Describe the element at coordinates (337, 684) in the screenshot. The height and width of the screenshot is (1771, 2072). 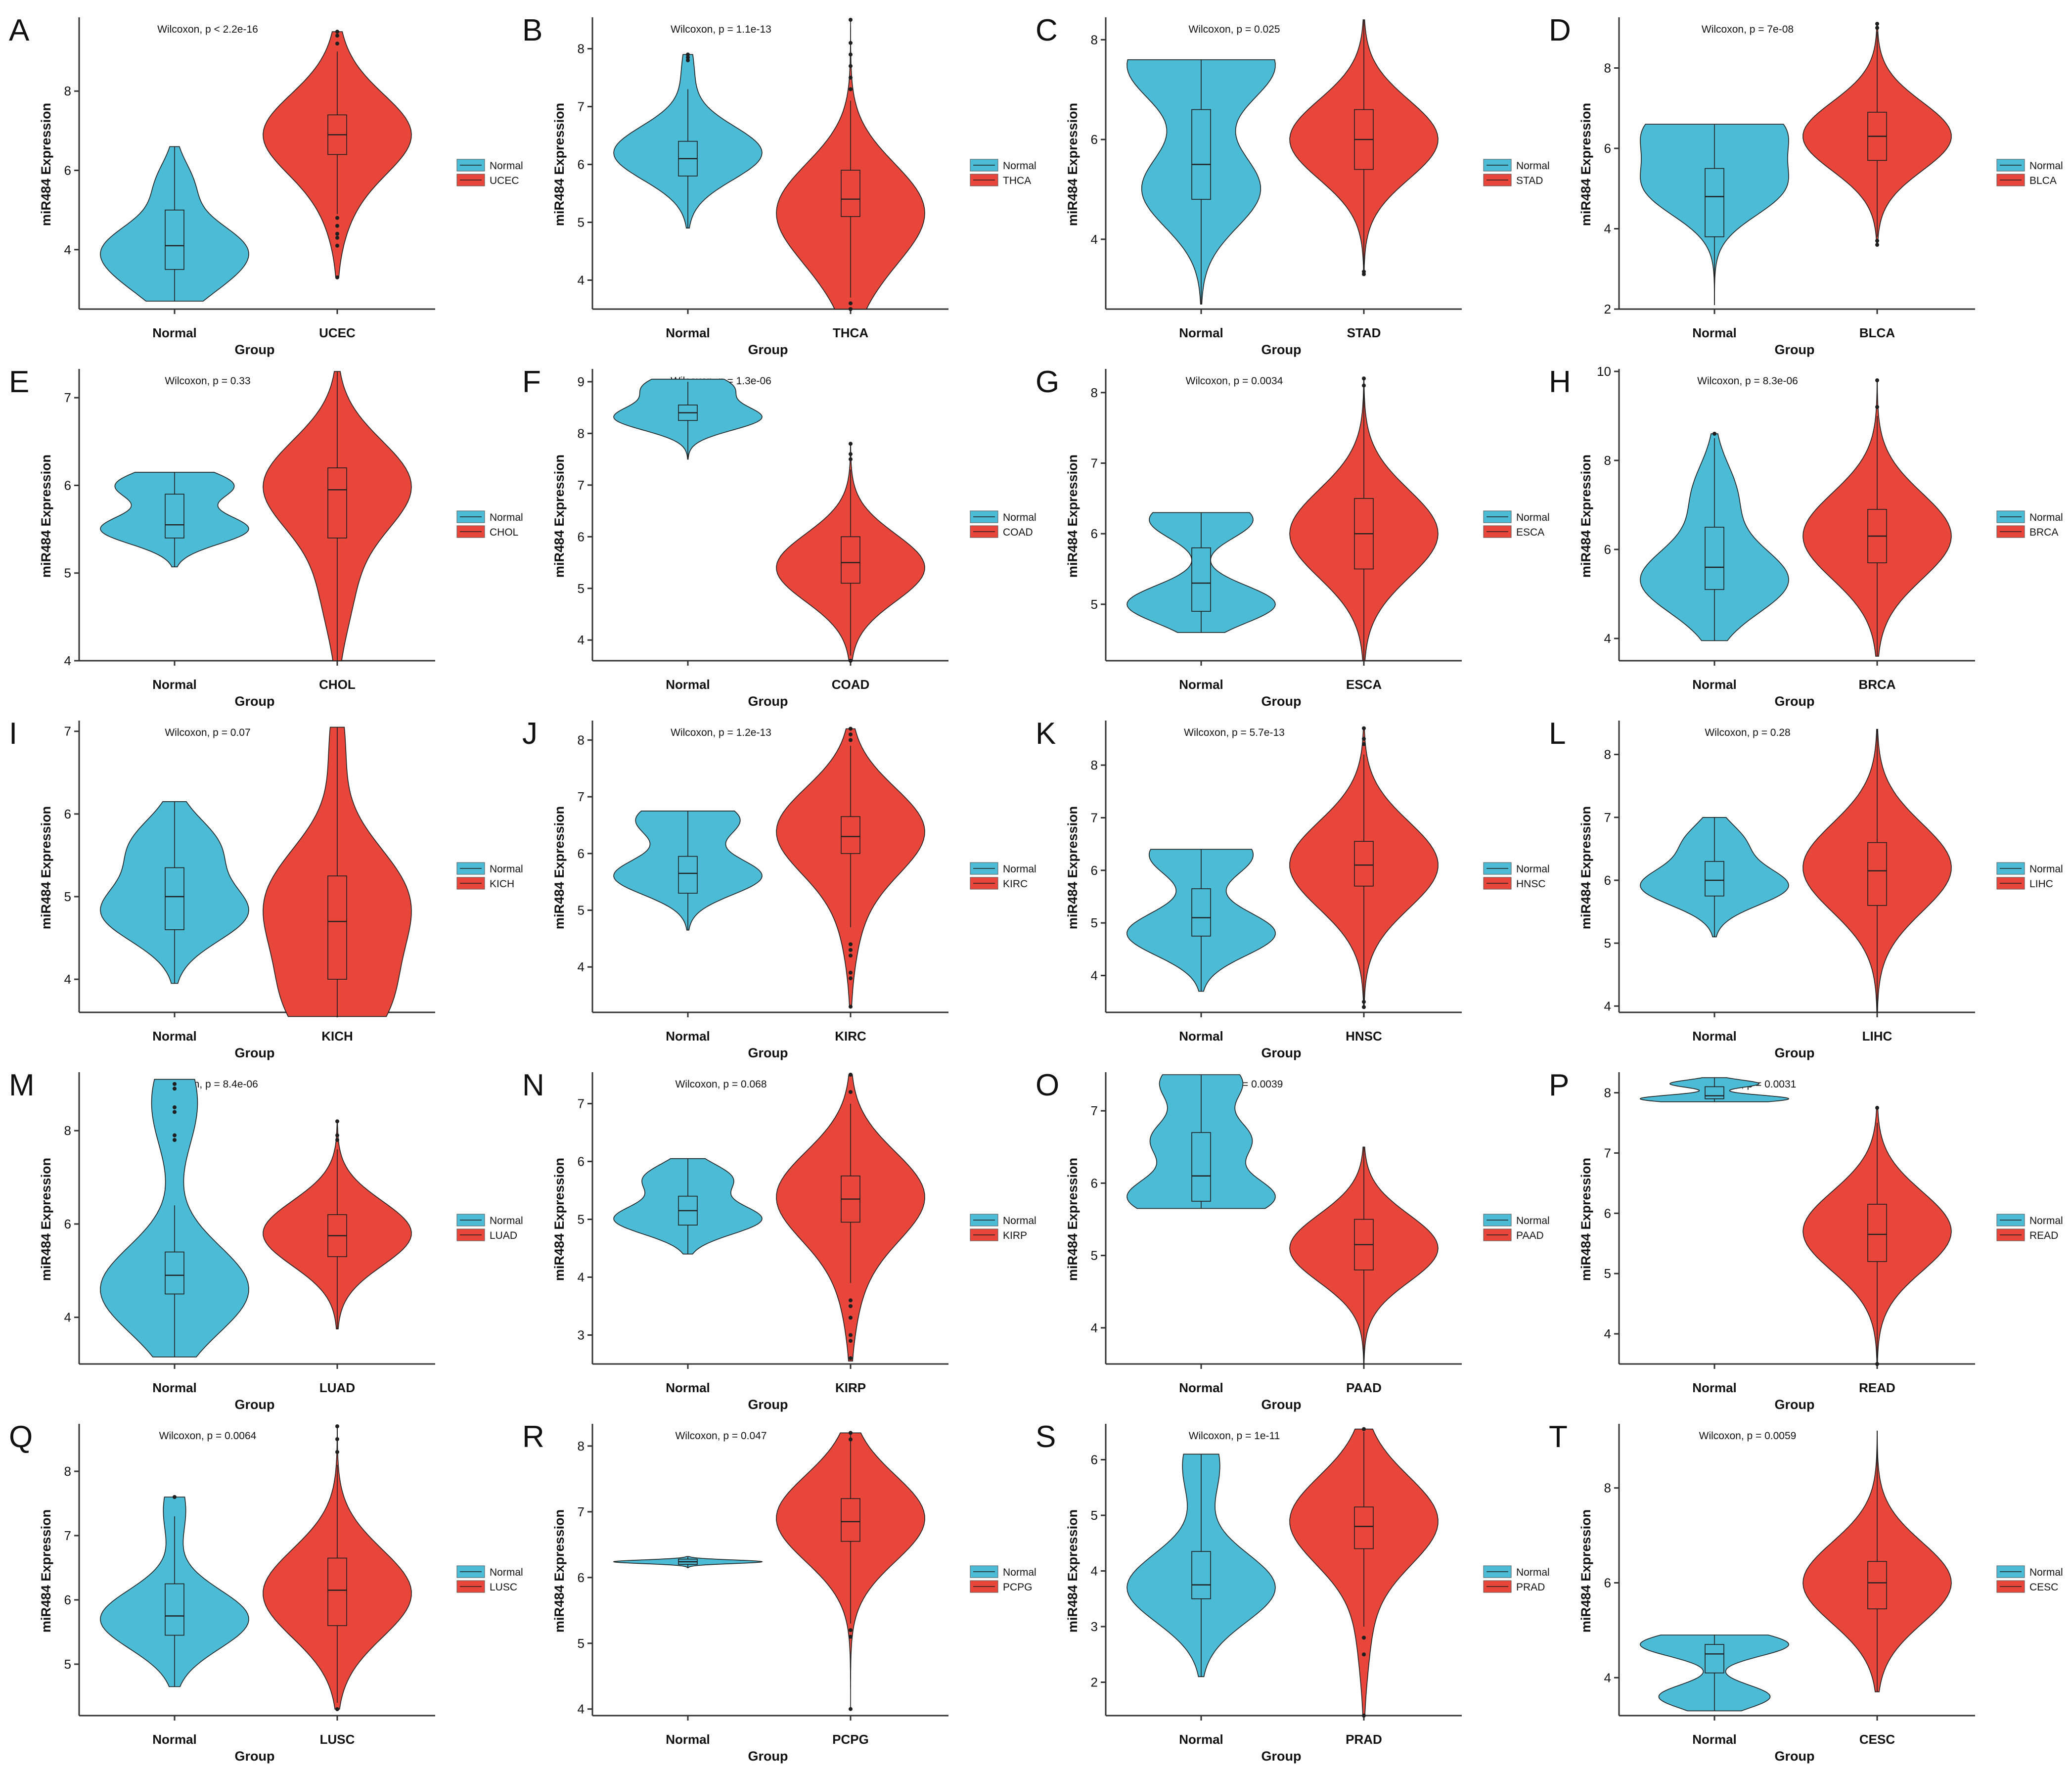
I see `x-tick-label: CHOL` at that location.